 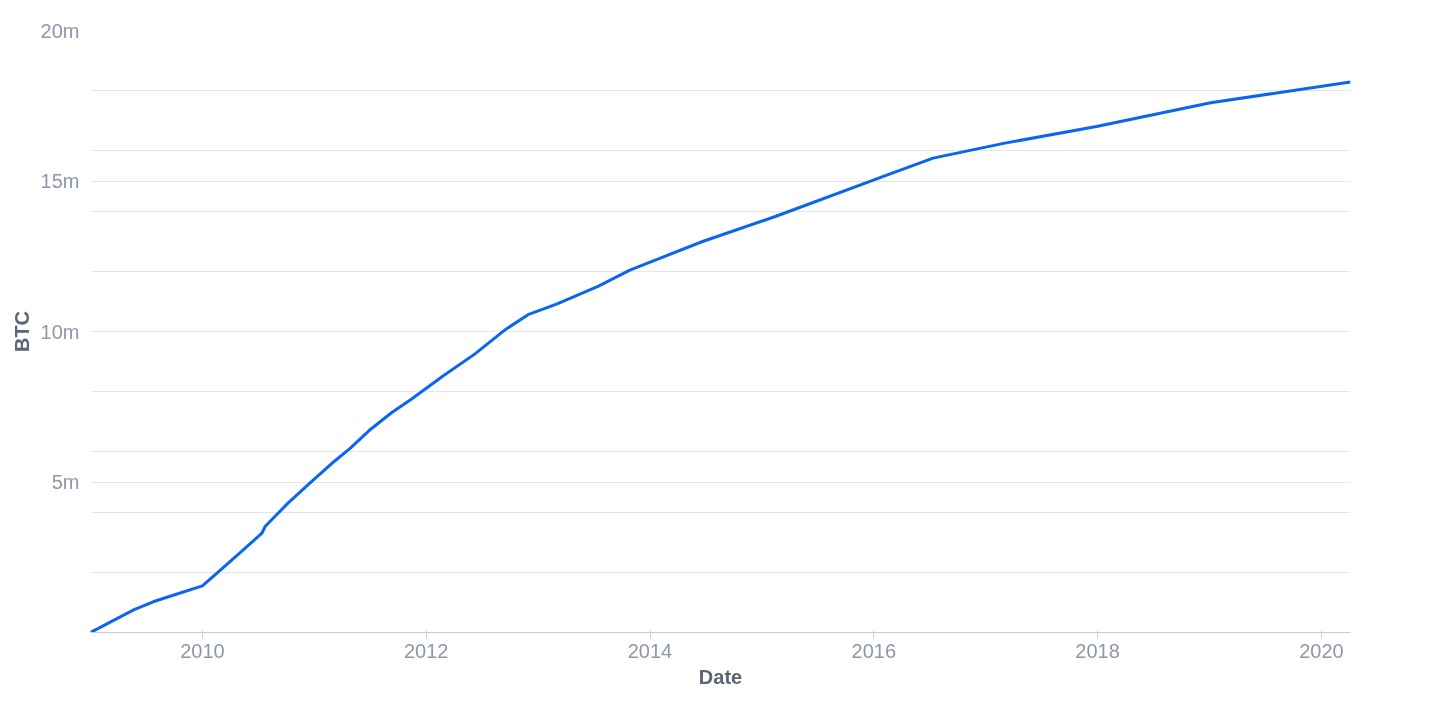 What do you see at coordinates (1097, 650) in the screenshot?
I see `x-tick-label: 2018` at bounding box center [1097, 650].